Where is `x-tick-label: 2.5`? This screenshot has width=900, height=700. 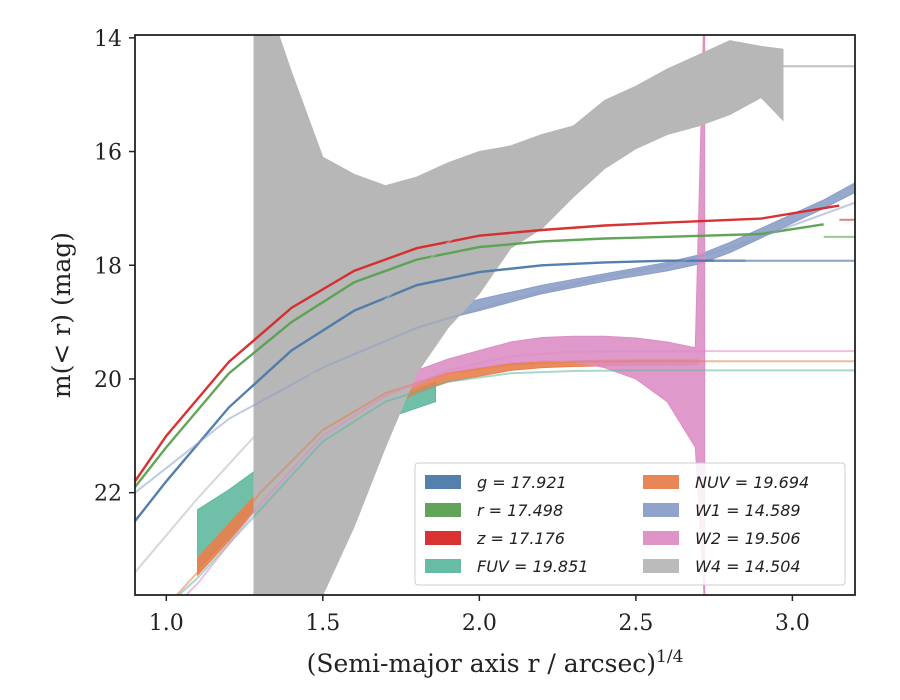
x-tick-label: 2.5 is located at coordinates (635, 623).